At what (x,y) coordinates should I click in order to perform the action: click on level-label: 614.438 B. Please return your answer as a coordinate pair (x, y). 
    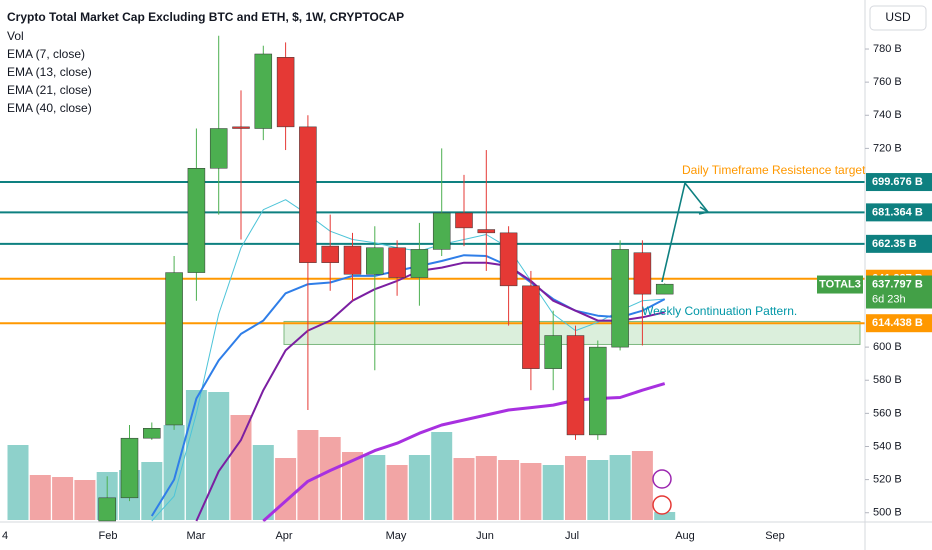
    Looking at the image, I should click on (897, 323).